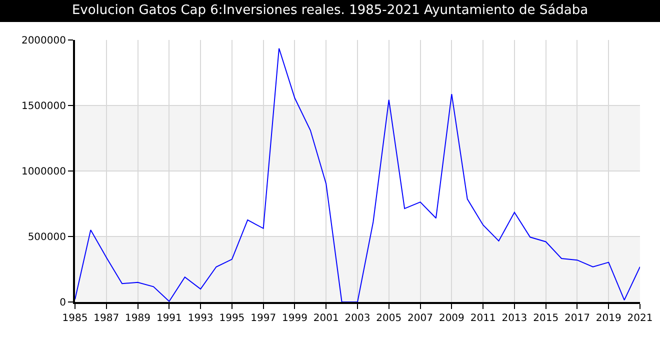  Describe the element at coordinates (640, 318) in the screenshot. I see `x-tick-label: 2021` at that location.